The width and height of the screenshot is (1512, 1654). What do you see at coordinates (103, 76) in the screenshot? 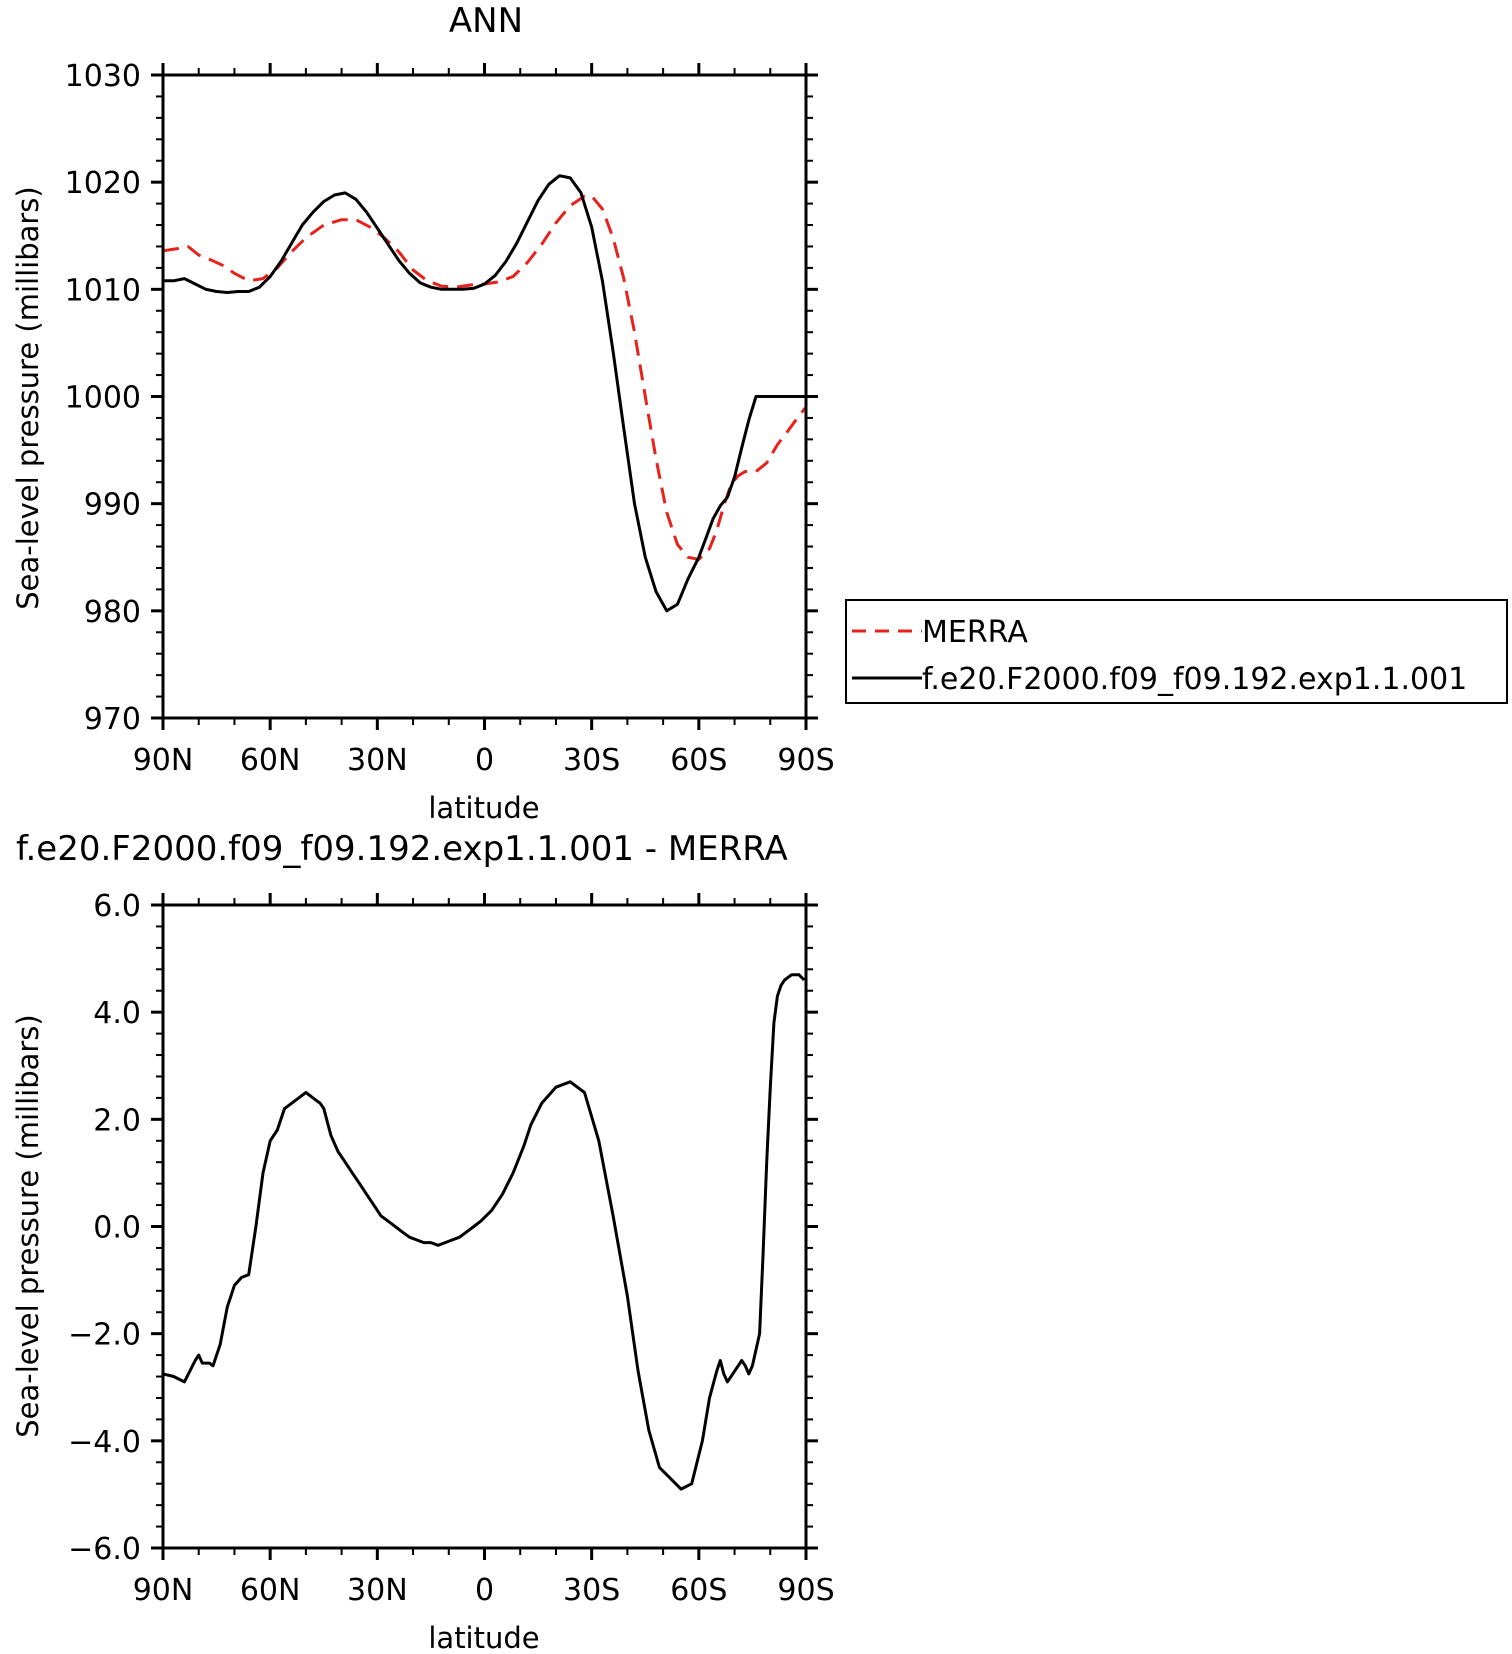
I see `y-tick-label: 1030` at bounding box center [103, 76].